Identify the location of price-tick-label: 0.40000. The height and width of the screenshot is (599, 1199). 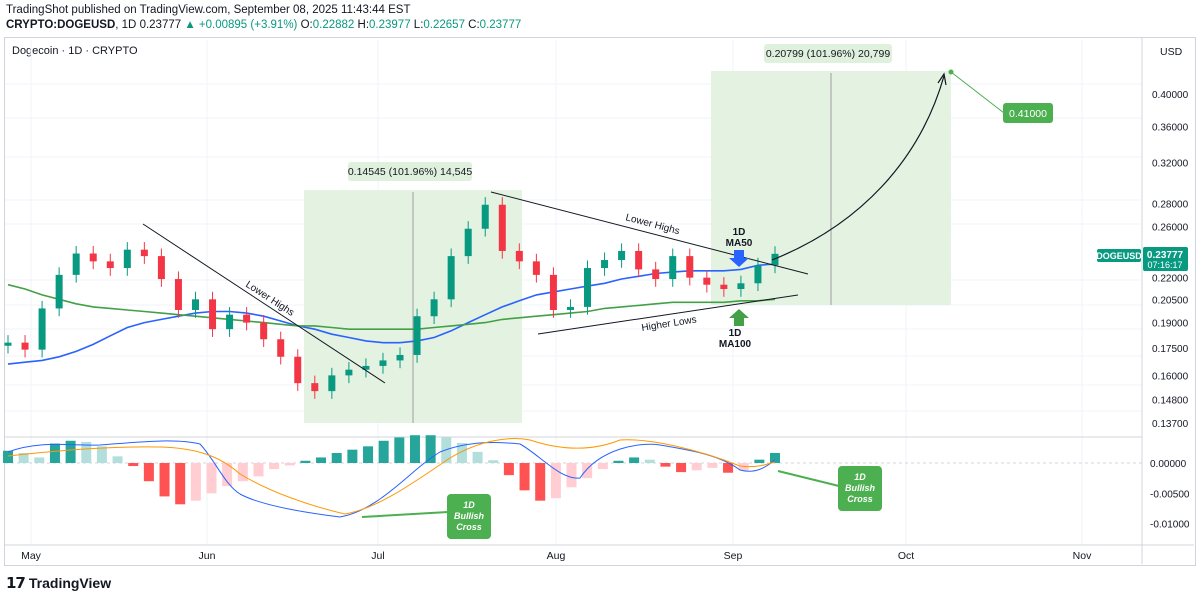
(1170, 95).